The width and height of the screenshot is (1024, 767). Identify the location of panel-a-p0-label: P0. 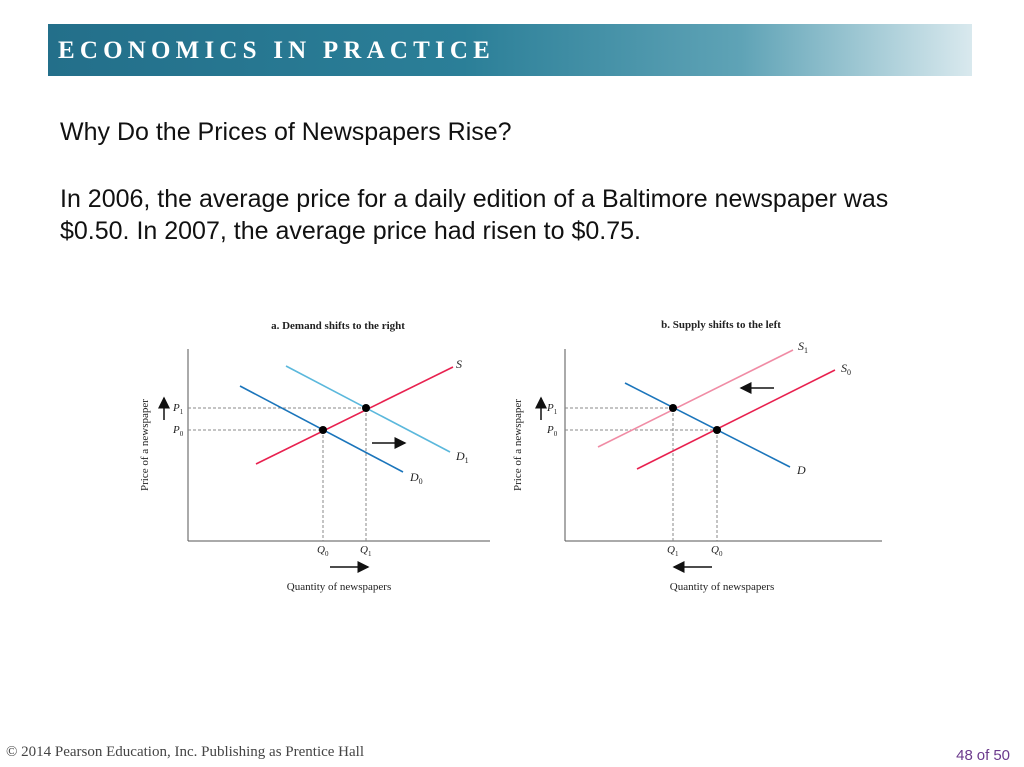
(178, 431).